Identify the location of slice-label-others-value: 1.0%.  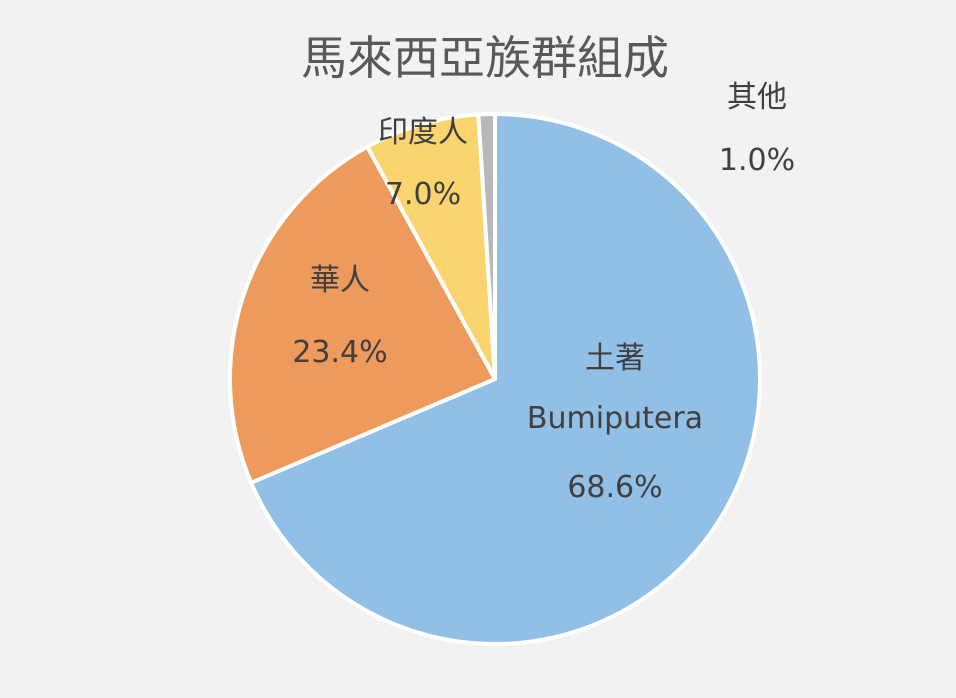
(757, 160).